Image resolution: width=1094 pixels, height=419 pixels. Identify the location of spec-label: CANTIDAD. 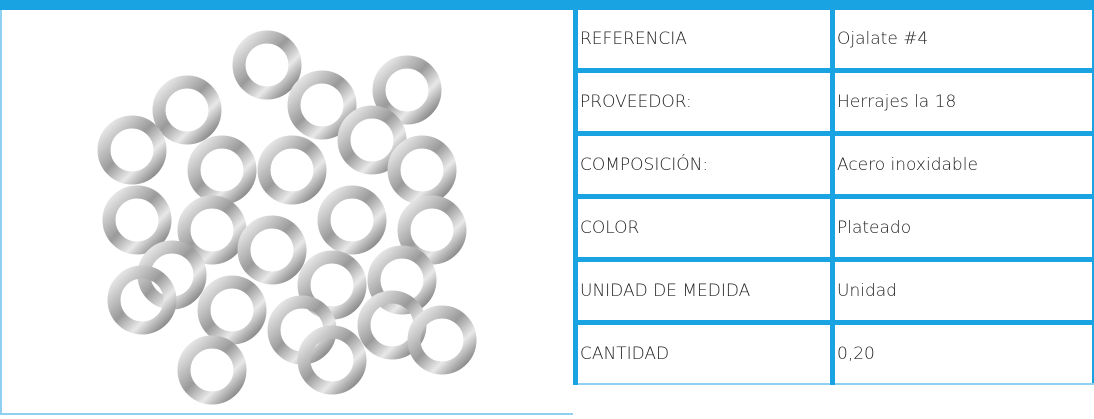
(704, 352).